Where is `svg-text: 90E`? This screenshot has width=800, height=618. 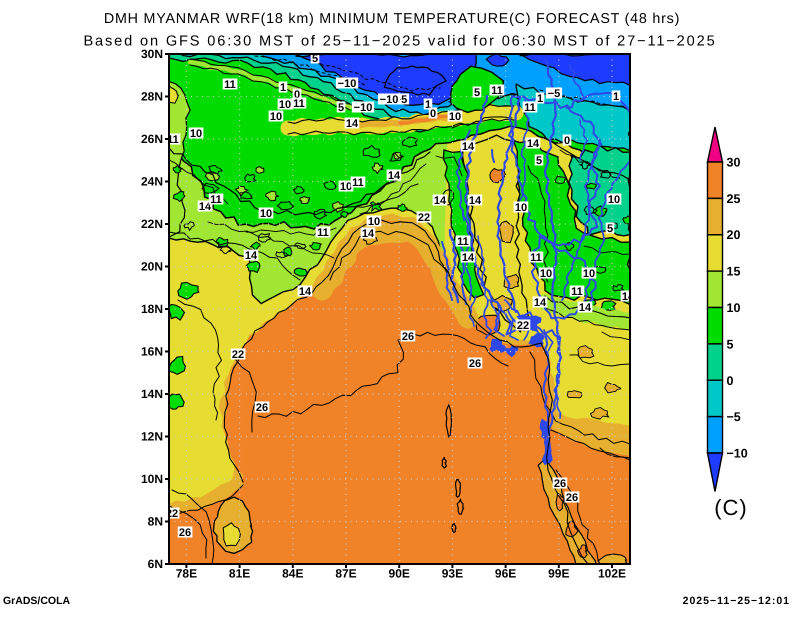
svg-text: 90E is located at coordinates (399, 574).